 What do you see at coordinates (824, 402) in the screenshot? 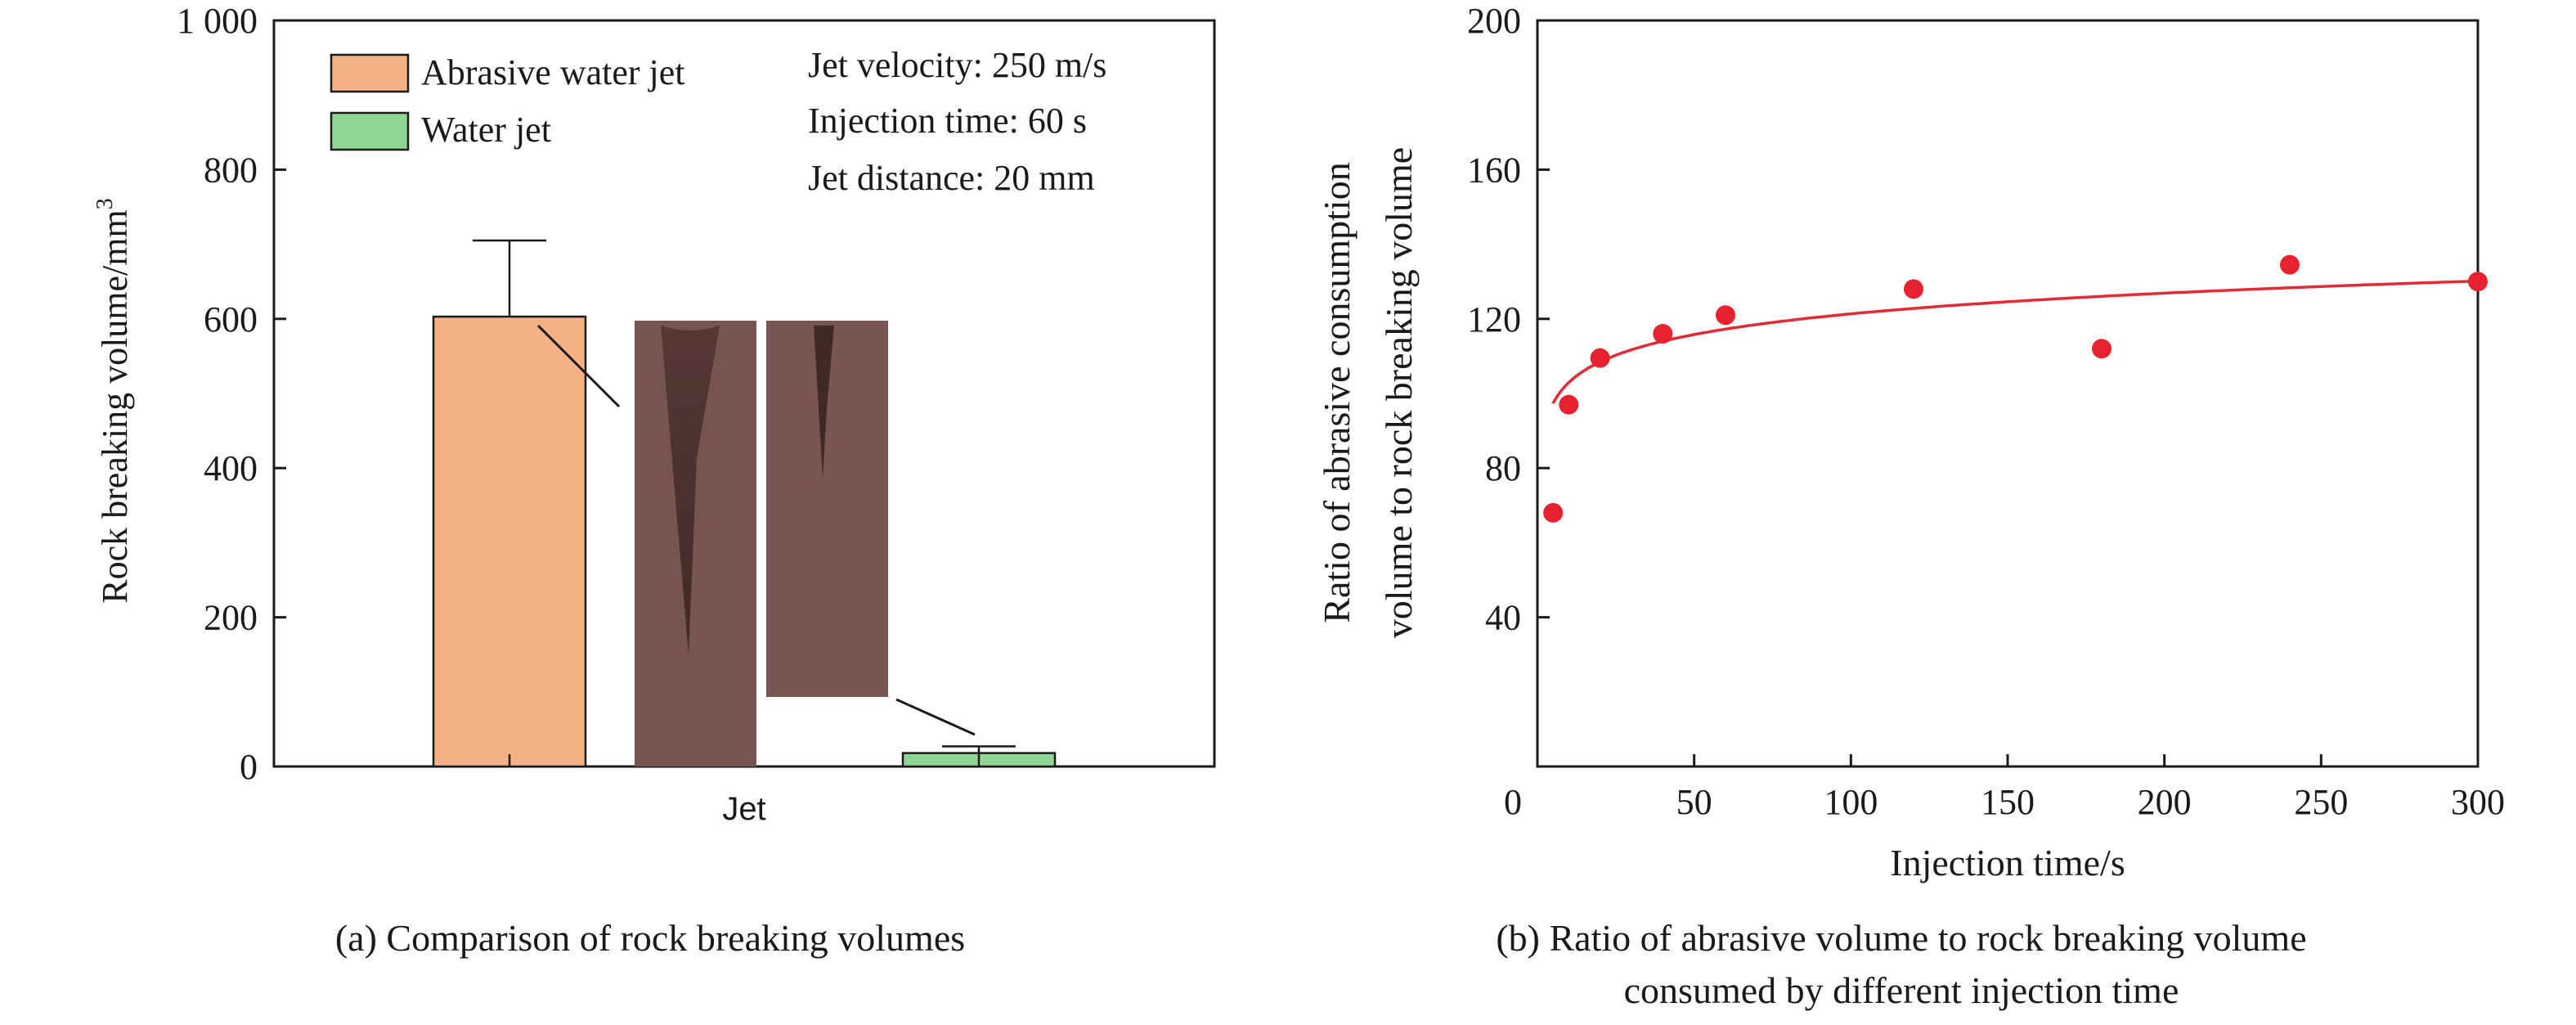
I see `rock-sample-water-hole` at bounding box center [824, 402].